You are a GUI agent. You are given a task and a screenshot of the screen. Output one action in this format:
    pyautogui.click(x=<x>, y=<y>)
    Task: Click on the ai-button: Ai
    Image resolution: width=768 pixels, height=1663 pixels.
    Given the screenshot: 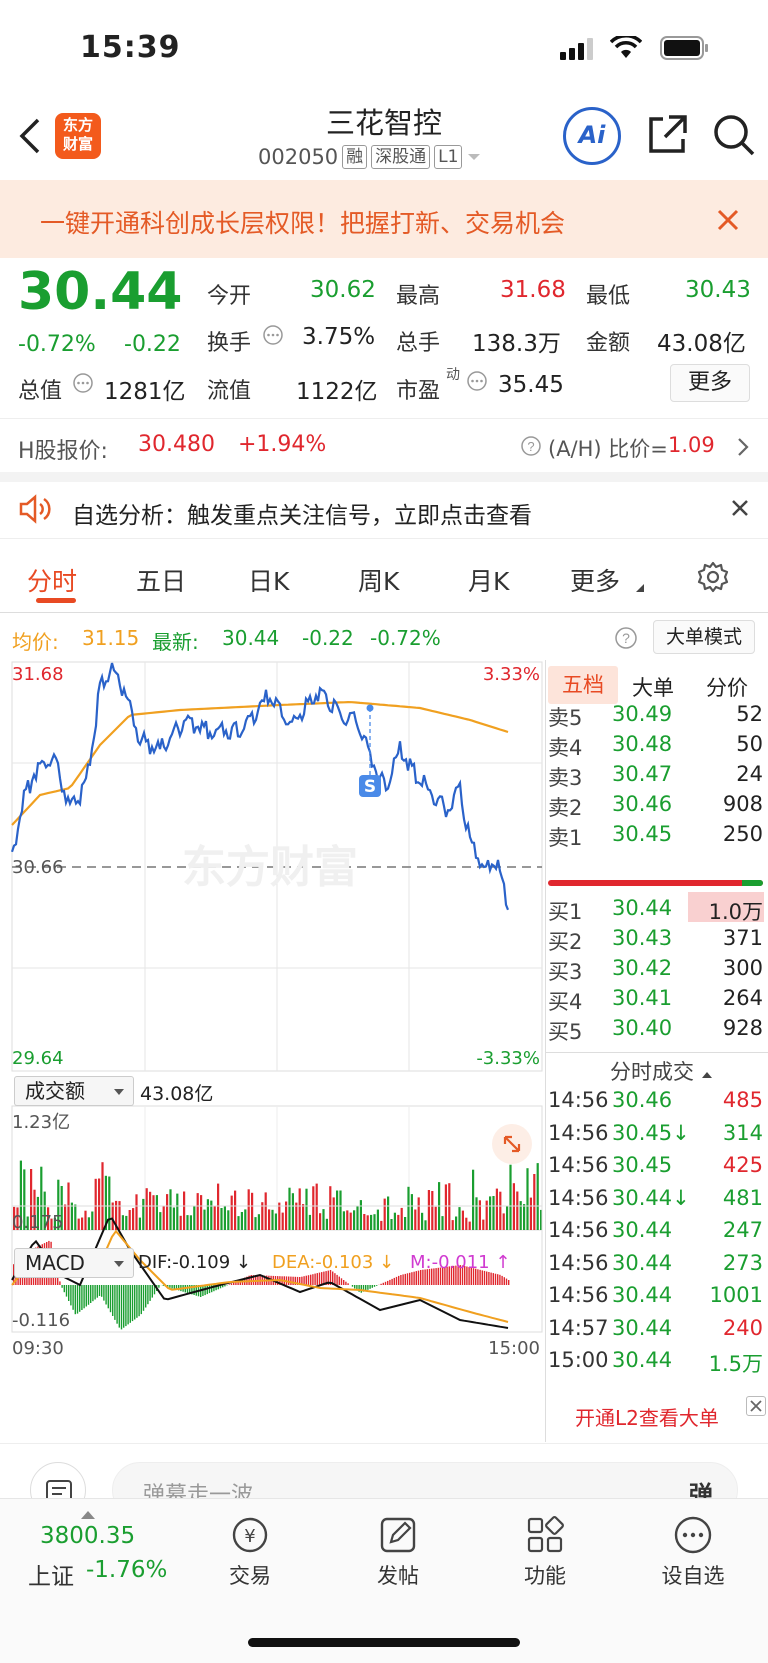 What is the action you would take?
    pyautogui.click(x=592, y=136)
    